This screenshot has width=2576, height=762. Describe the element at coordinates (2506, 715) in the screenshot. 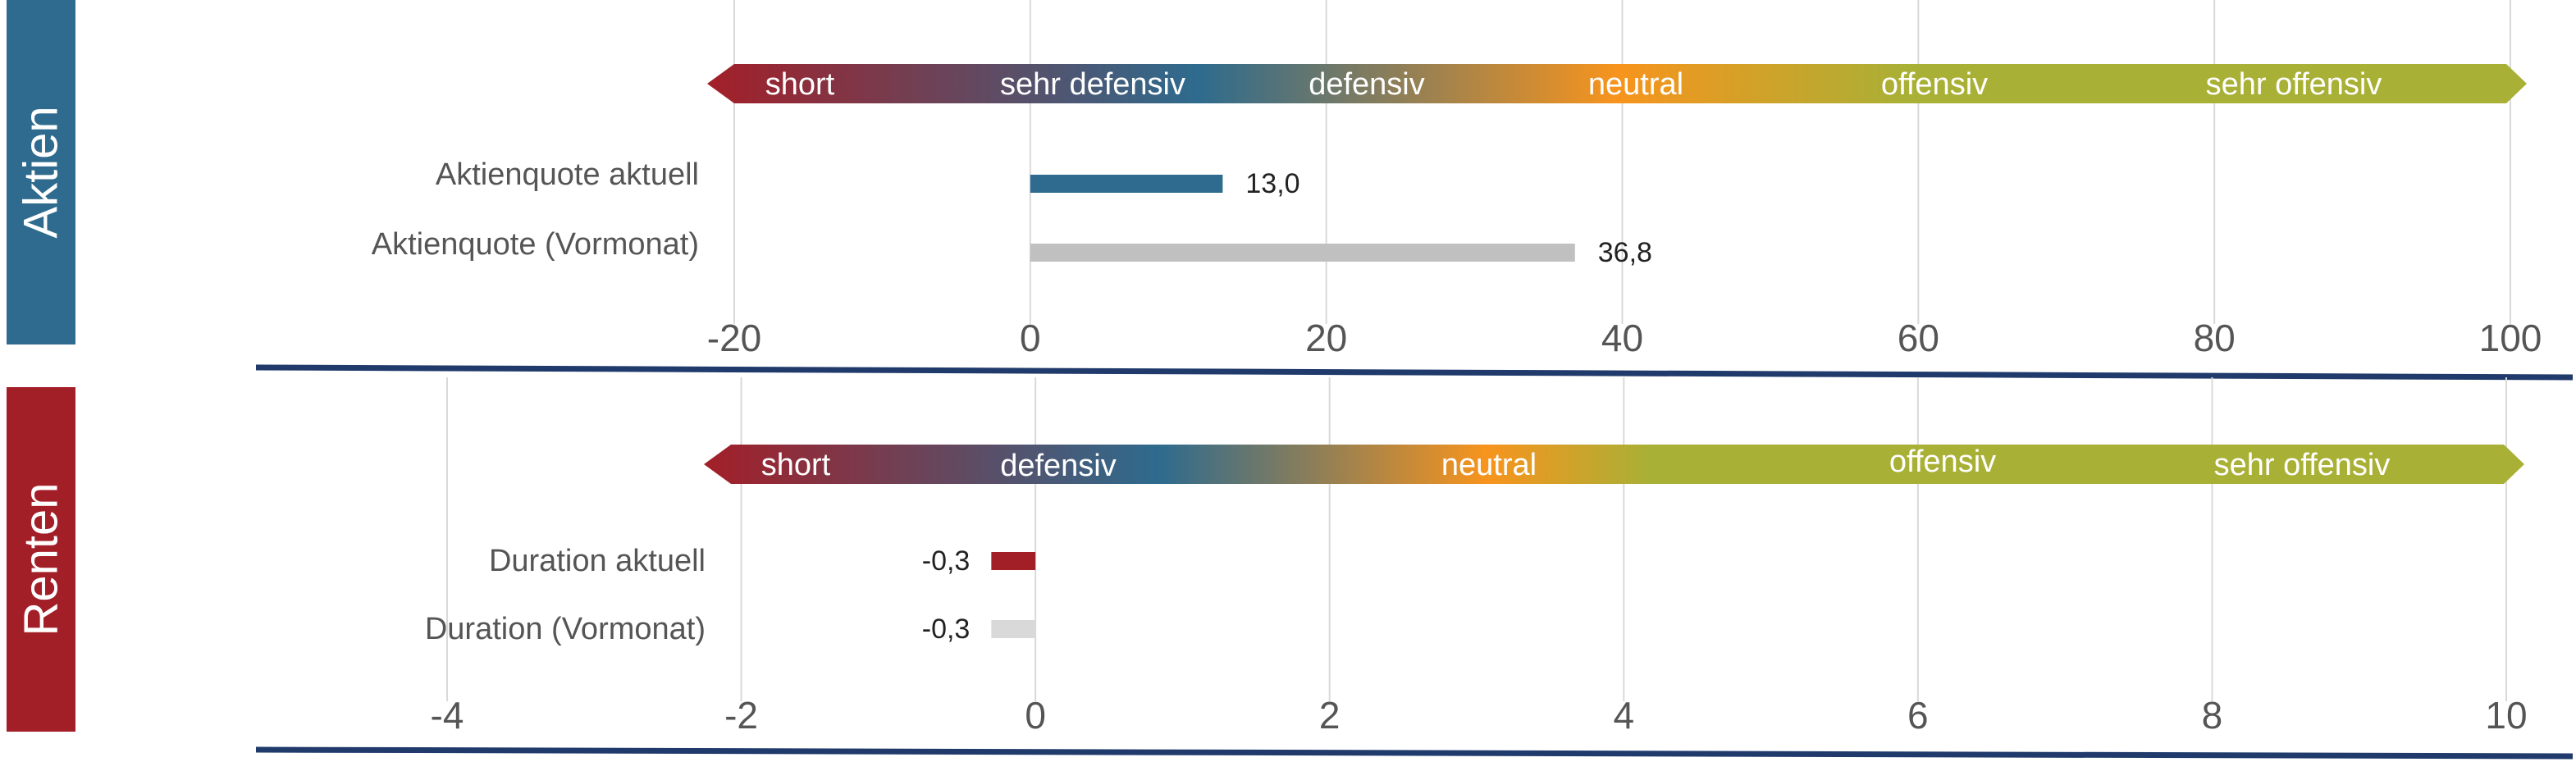

I see `x-tick-label: 10` at that location.